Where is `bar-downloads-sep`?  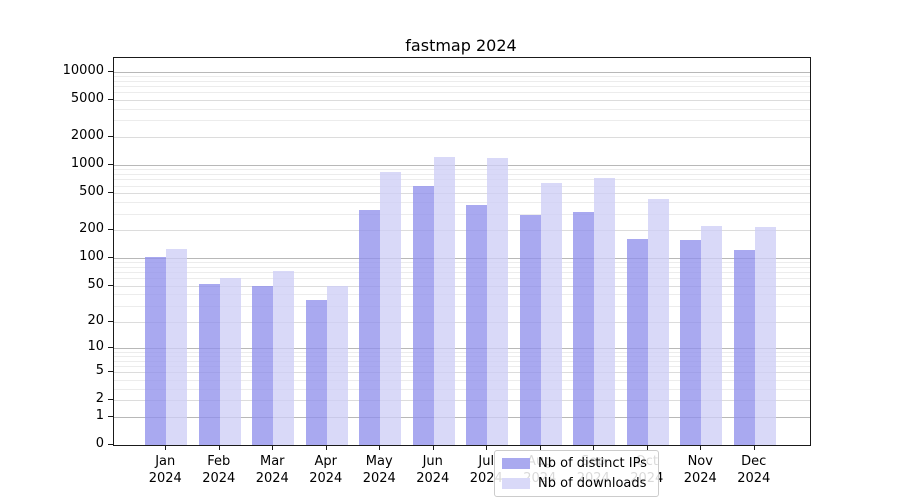
bar-downloads-sep is located at coordinates (605, 311).